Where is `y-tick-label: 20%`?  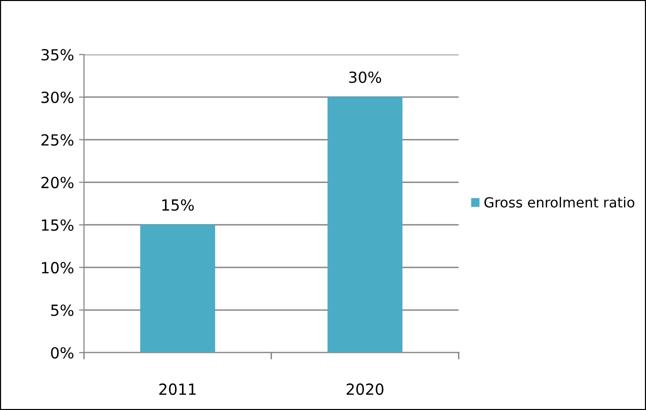
y-tick-label: 20% is located at coordinates (57, 182).